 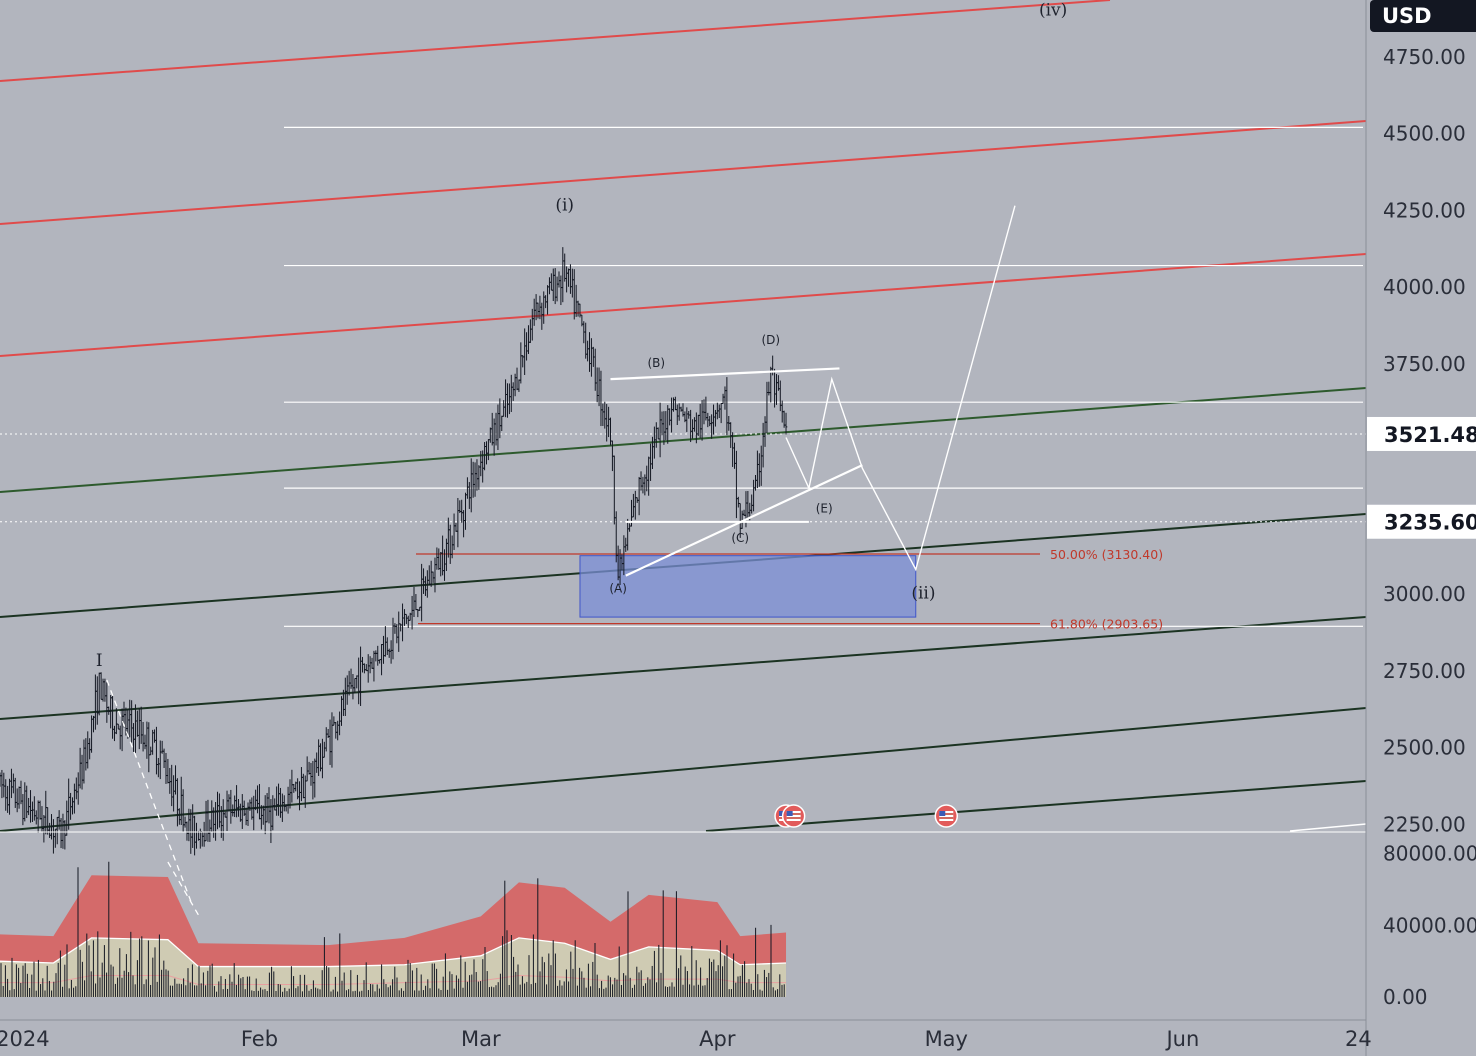 I want to click on currency-label: USD, so click(x=1407, y=16).